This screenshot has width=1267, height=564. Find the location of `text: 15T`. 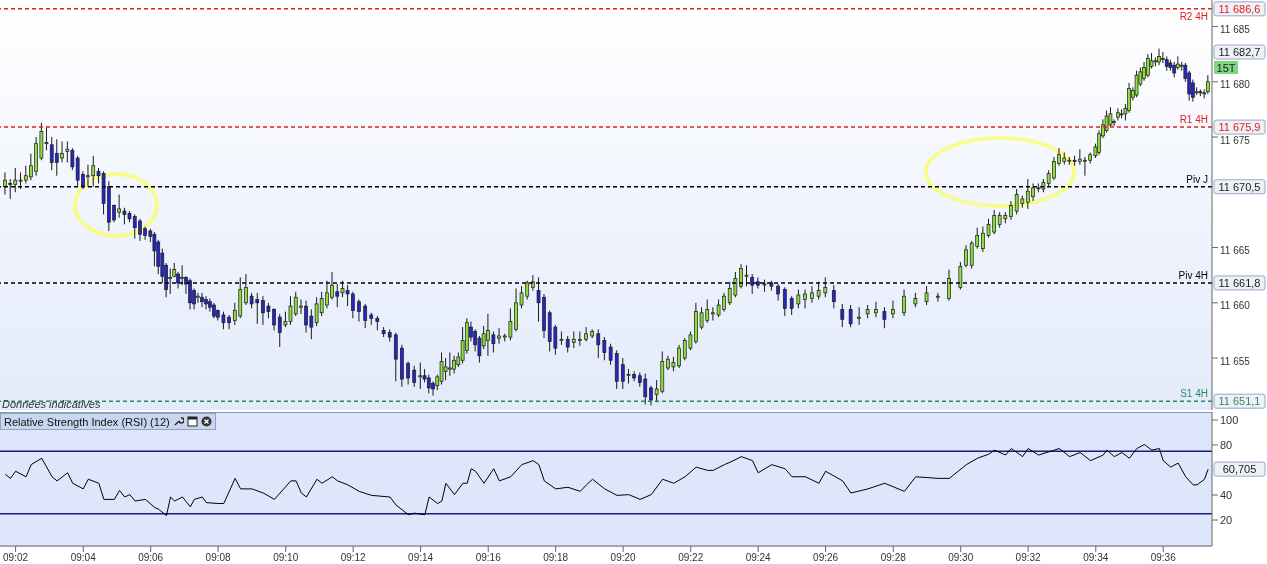

text: 15T is located at coordinates (1226, 67).